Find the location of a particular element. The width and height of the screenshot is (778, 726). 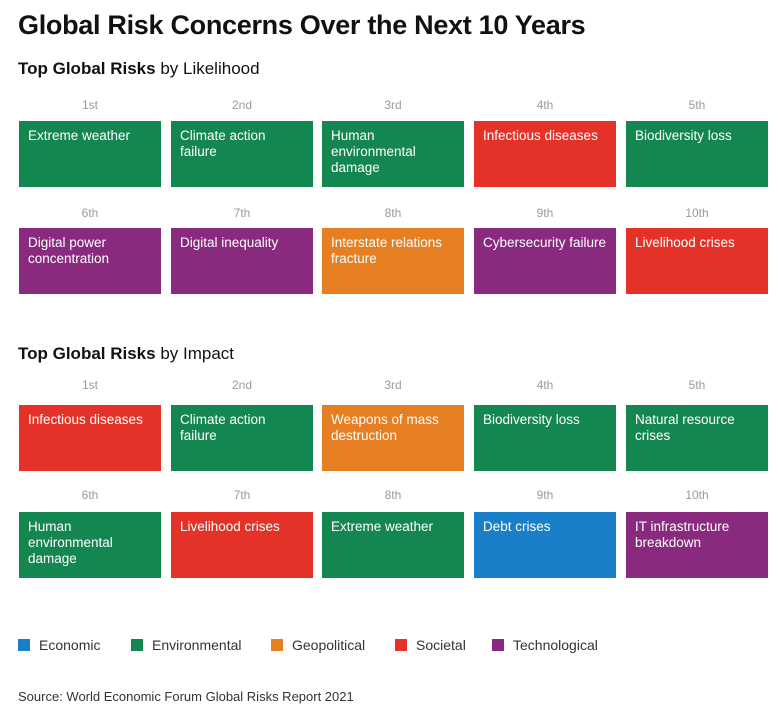

impact-rank-label: 1st is located at coordinates (89, 385).